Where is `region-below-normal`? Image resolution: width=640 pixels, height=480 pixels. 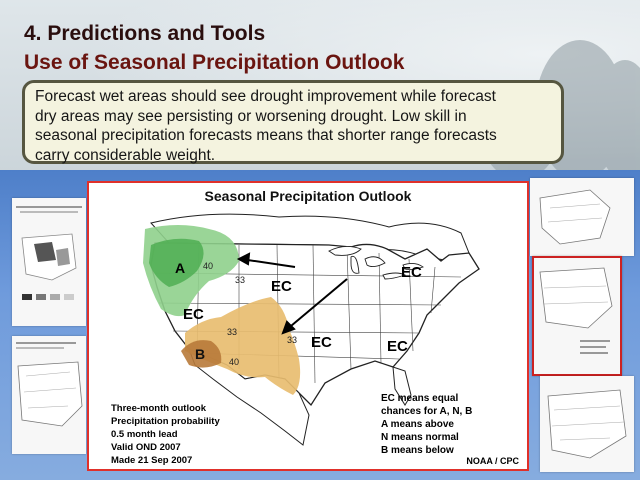
region-below-normal is located at coordinates (243, 346).